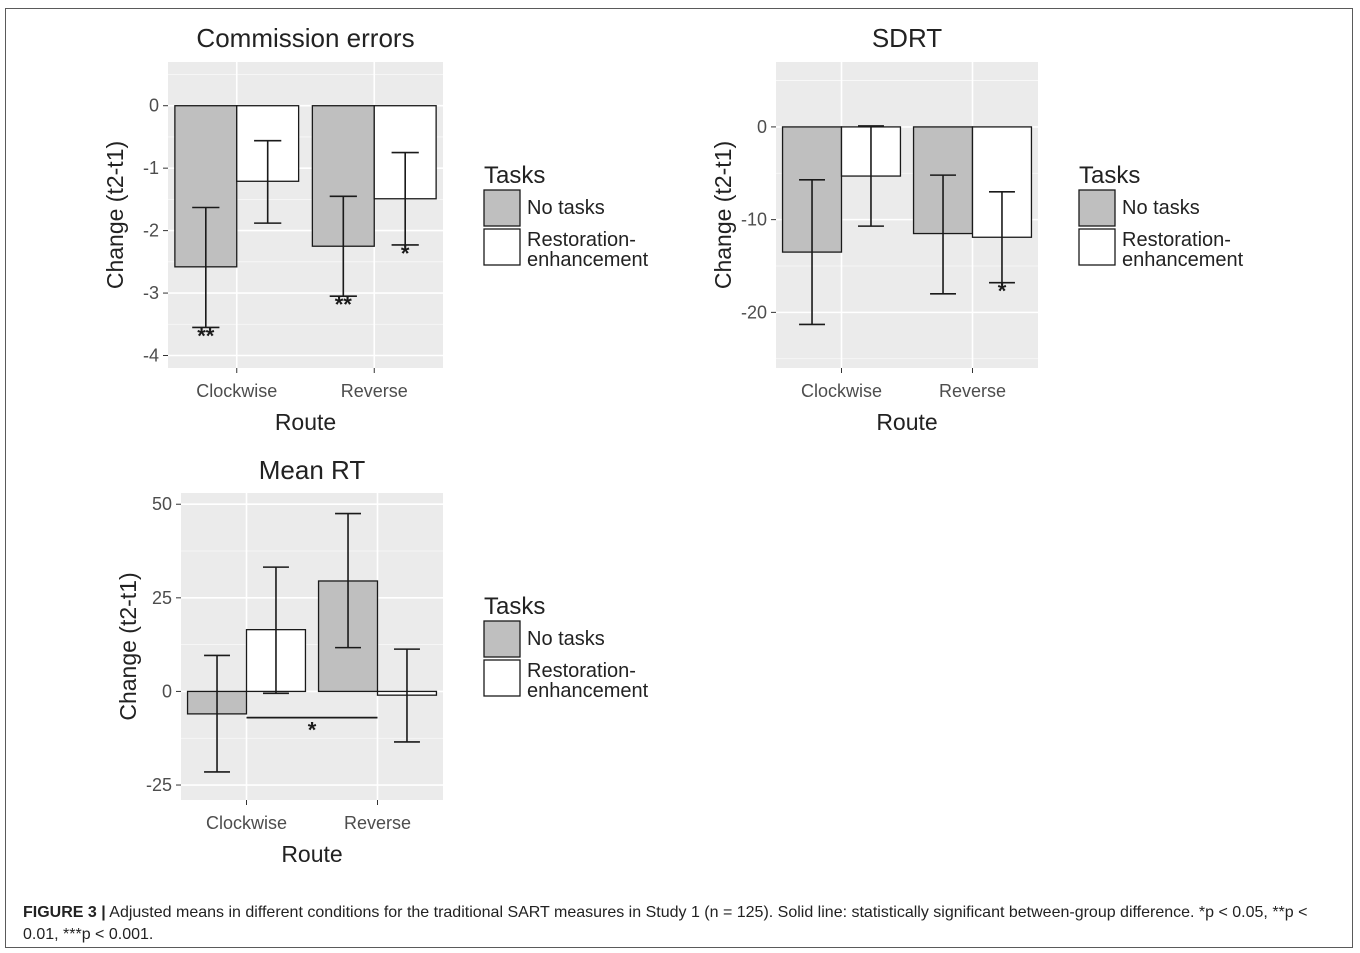 The image size is (1360, 953). Describe the element at coordinates (1161, 208) in the screenshot. I see `panel2-legend-label: No tasks` at that location.